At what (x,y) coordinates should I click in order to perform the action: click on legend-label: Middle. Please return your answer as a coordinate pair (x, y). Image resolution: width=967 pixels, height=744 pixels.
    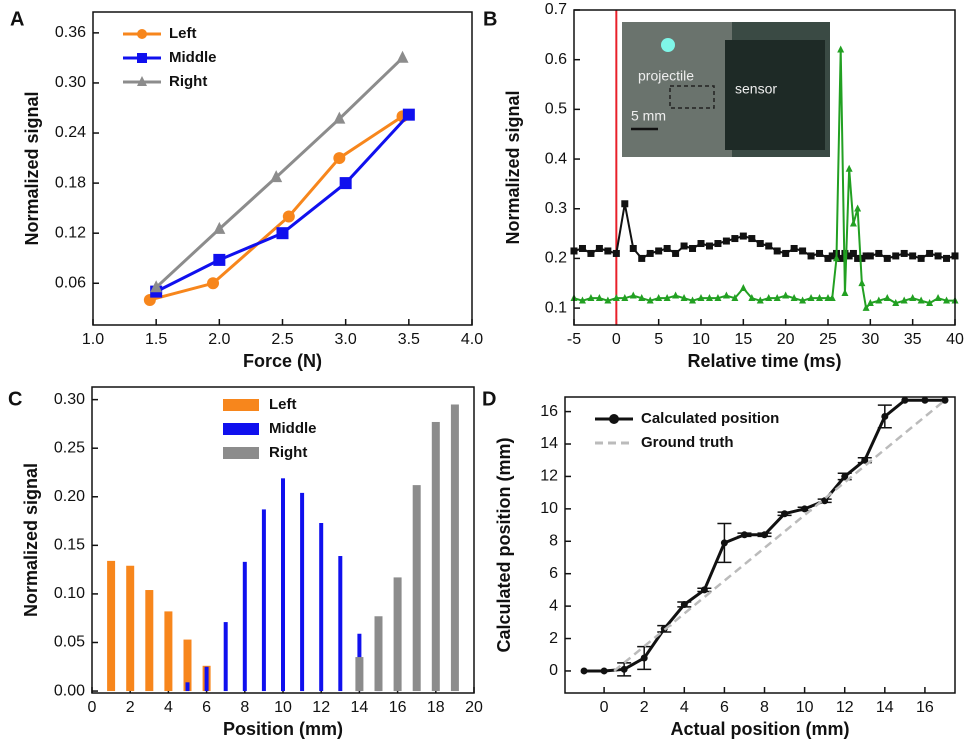
    Looking at the image, I should click on (293, 428).